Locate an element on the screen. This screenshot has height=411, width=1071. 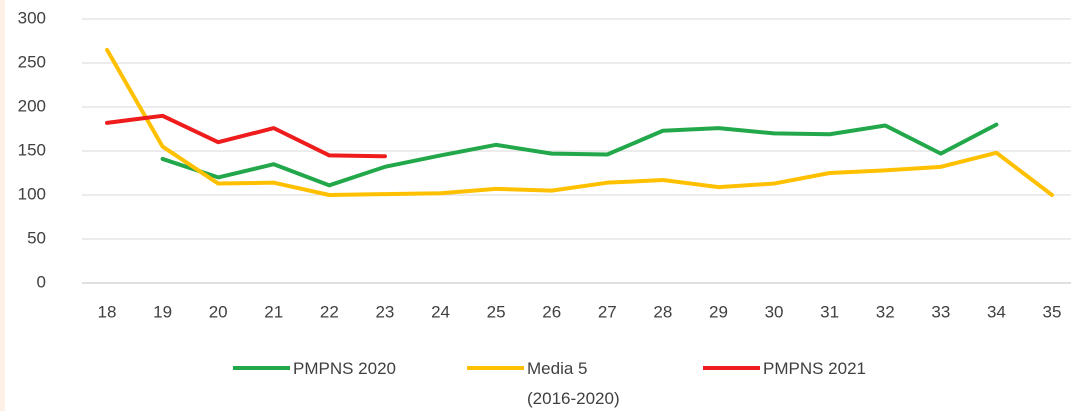
legend-item: PMPNS 2021 is located at coordinates (808, 369).